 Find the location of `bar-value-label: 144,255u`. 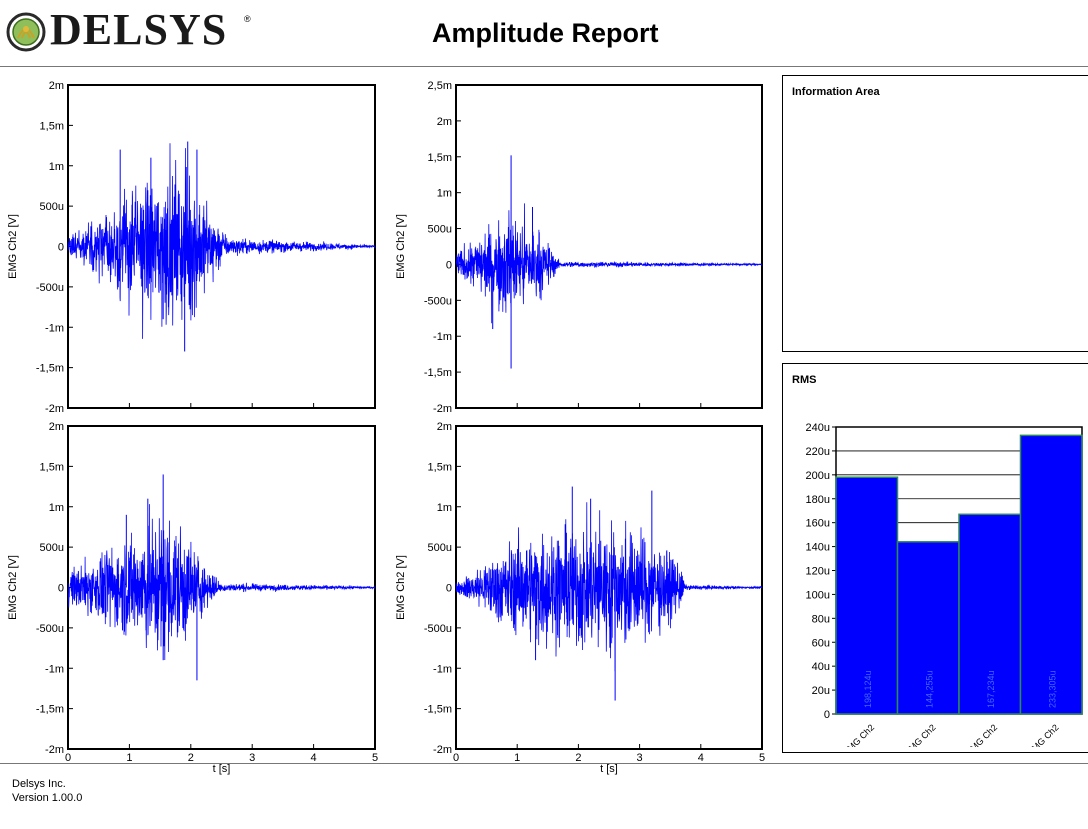

bar-value-label: 144,255u is located at coordinates (929, 689).